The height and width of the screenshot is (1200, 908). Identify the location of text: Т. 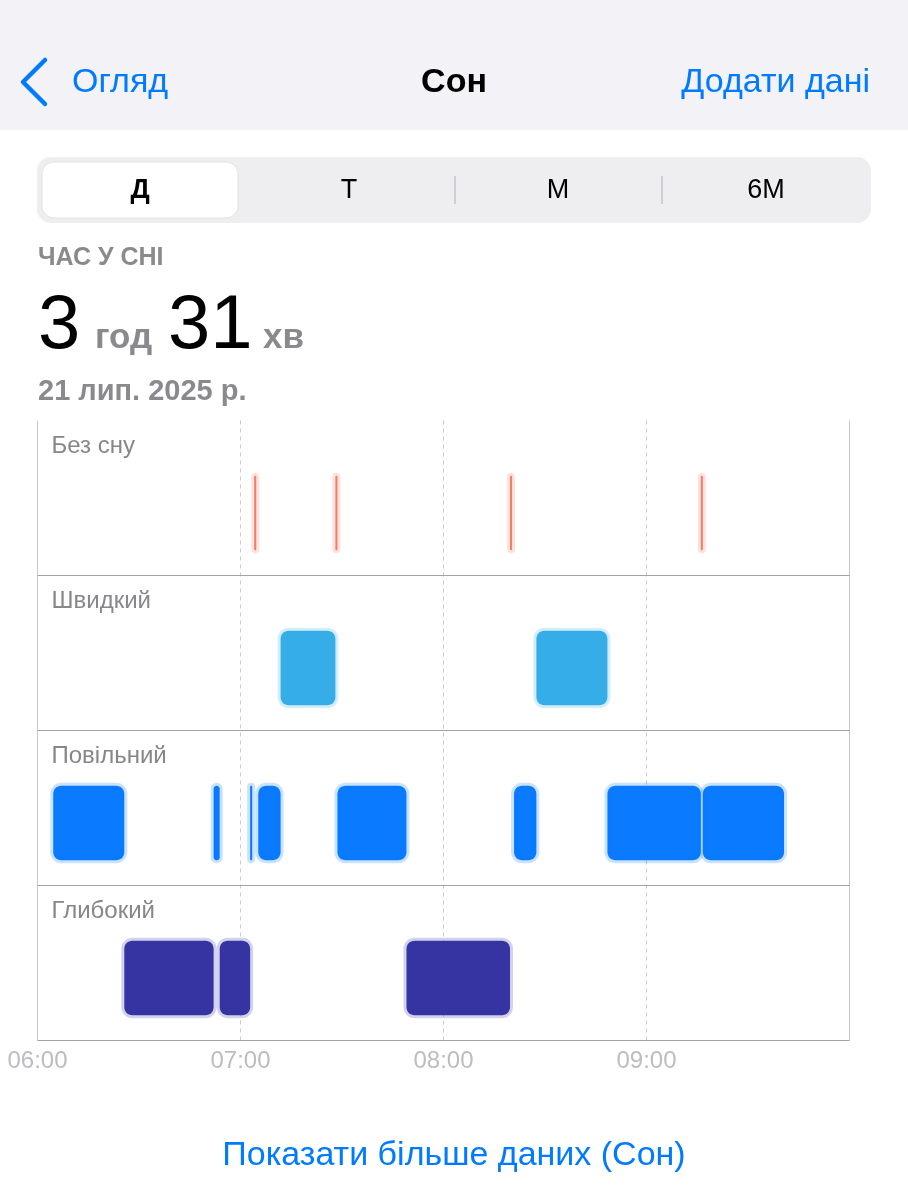
(349, 189).